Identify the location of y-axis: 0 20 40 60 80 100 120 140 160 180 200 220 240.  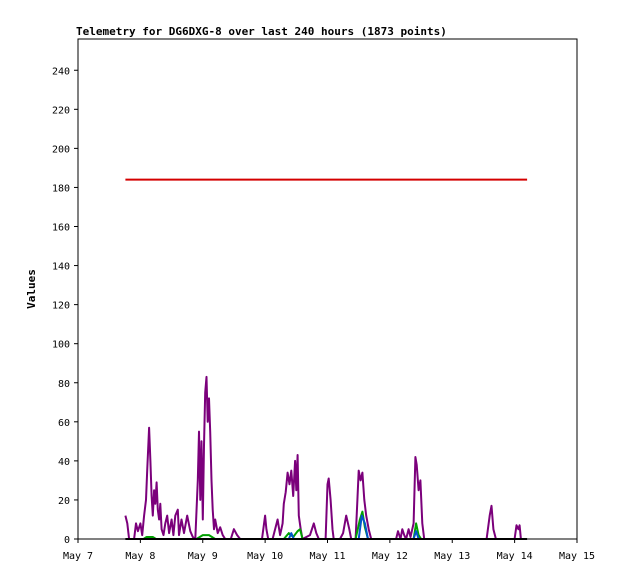
(65, 306).